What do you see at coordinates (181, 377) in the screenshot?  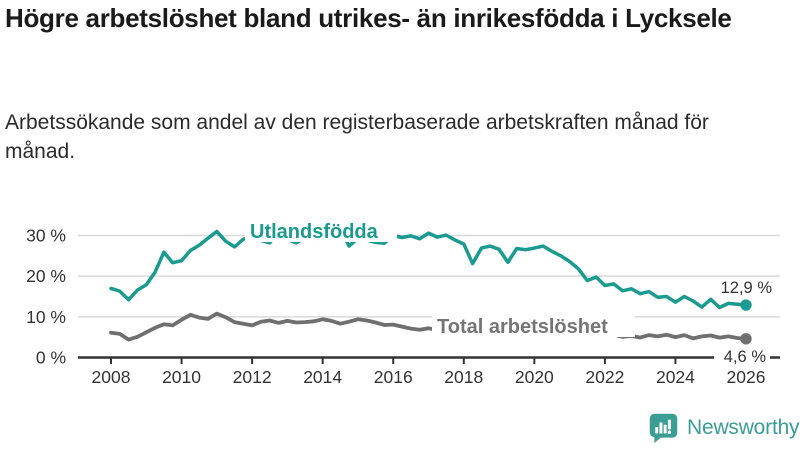 I see `x-tick-label: 2010` at bounding box center [181, 377].